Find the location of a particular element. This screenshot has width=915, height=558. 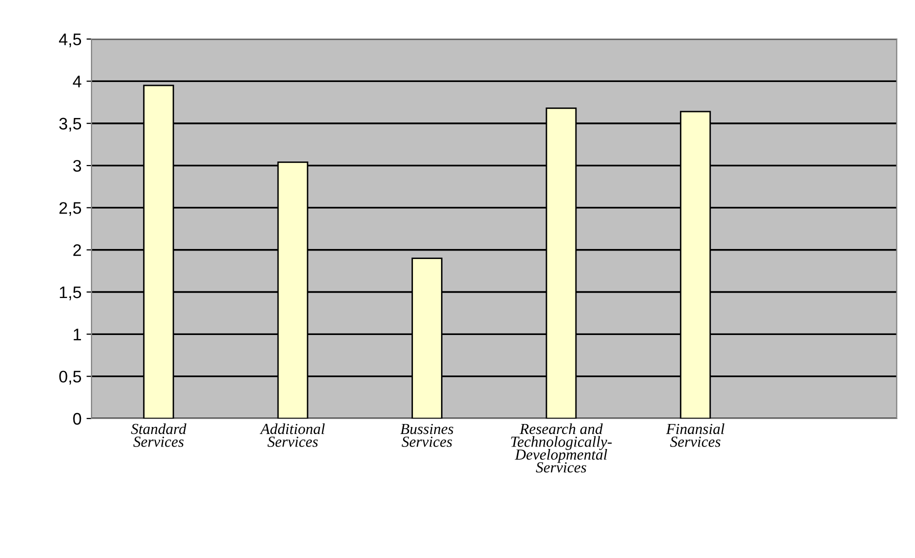

y-tick-label: 1,5 is located at coordinates (71, 293).